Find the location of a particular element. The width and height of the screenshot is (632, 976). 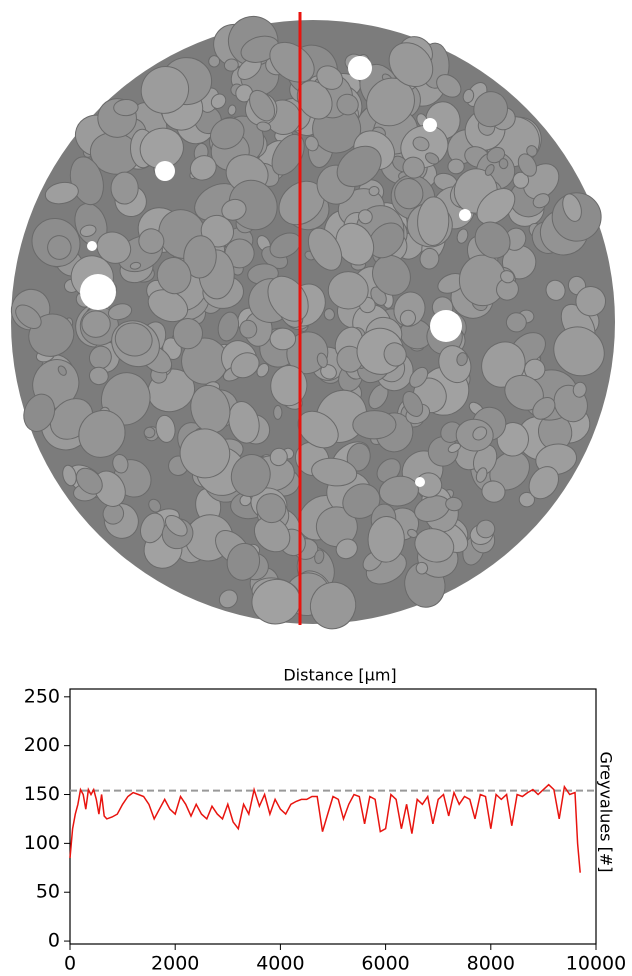

x-tick-label: 2000 is located at coordinates (175, 964).